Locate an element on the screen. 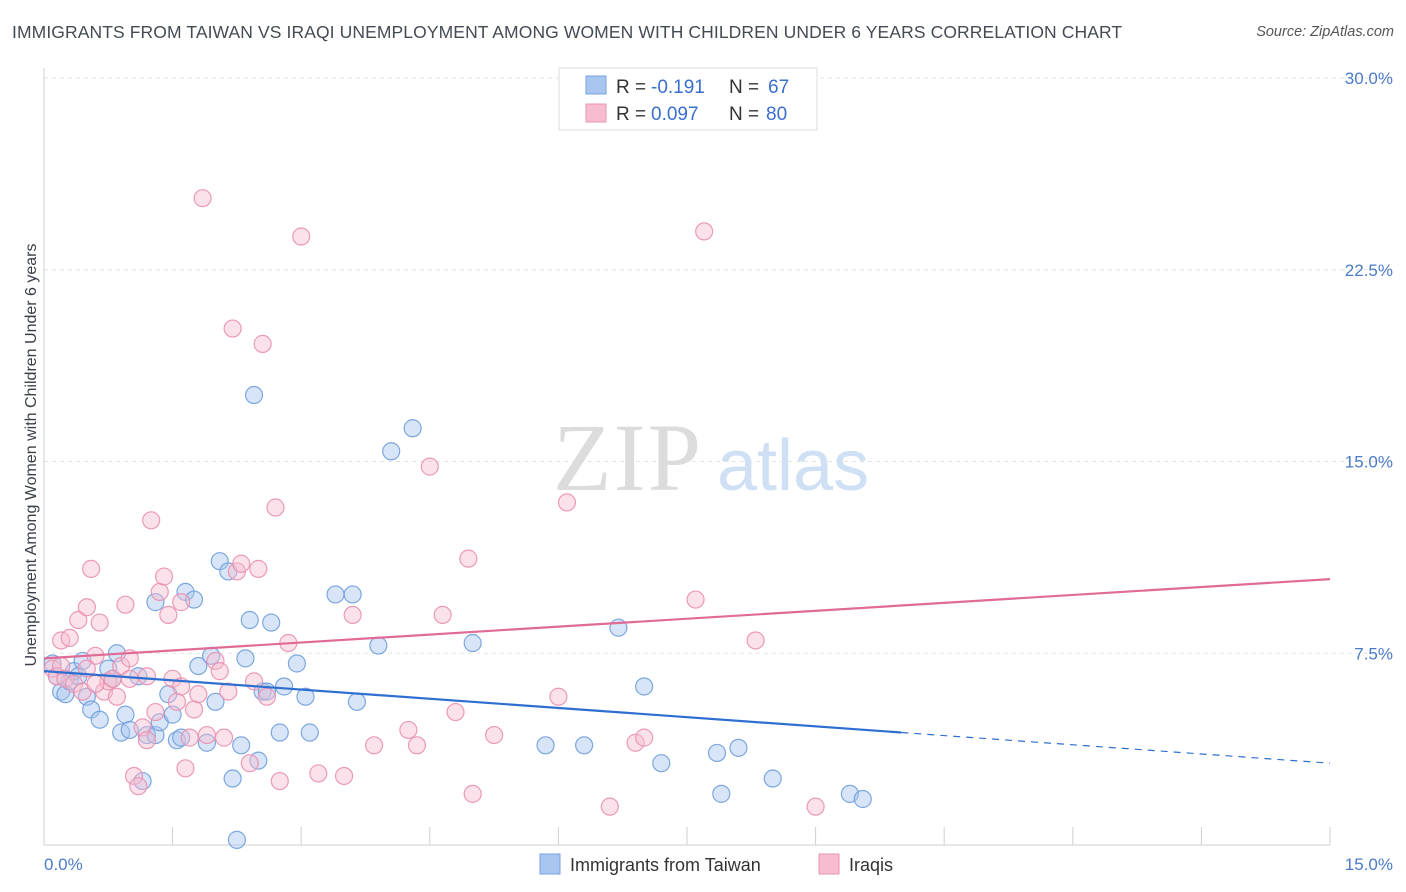 The height and width of the screenshot is (892, 1406). legend-n-label-iraqis: N = is located at coordinates (744, 114).